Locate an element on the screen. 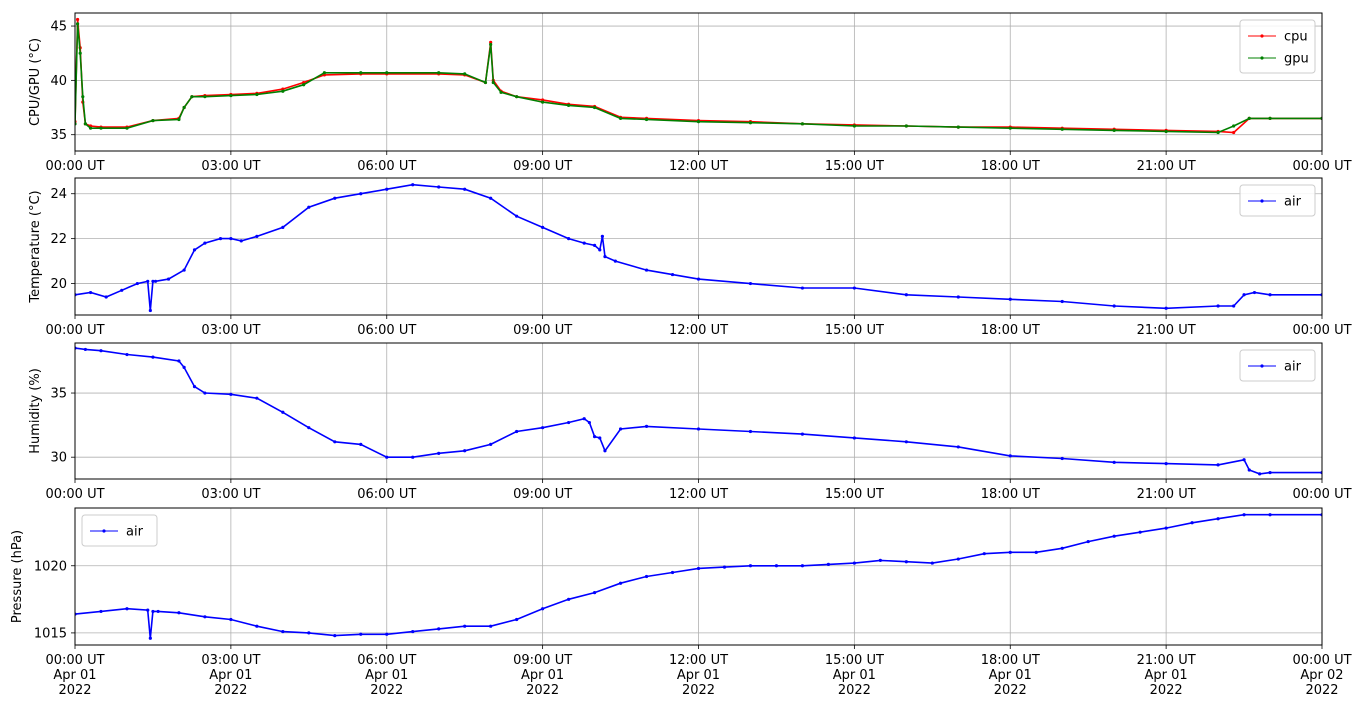 The height and width of the screenshot is (711, 1363). x-tick-label: 21:00 UT is located at coordinates (1166, 494).